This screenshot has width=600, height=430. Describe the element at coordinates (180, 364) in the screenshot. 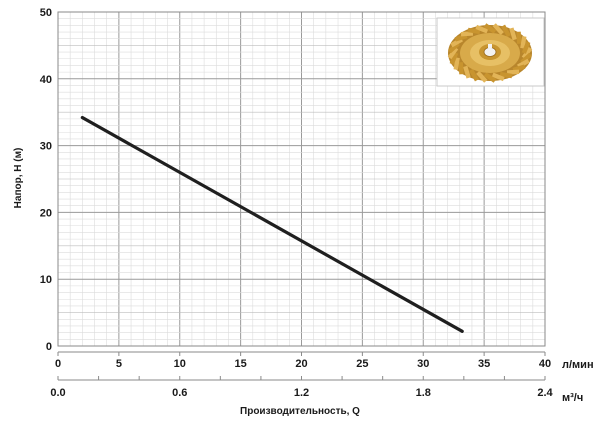

I see `x-tick-label: 10` at that location.